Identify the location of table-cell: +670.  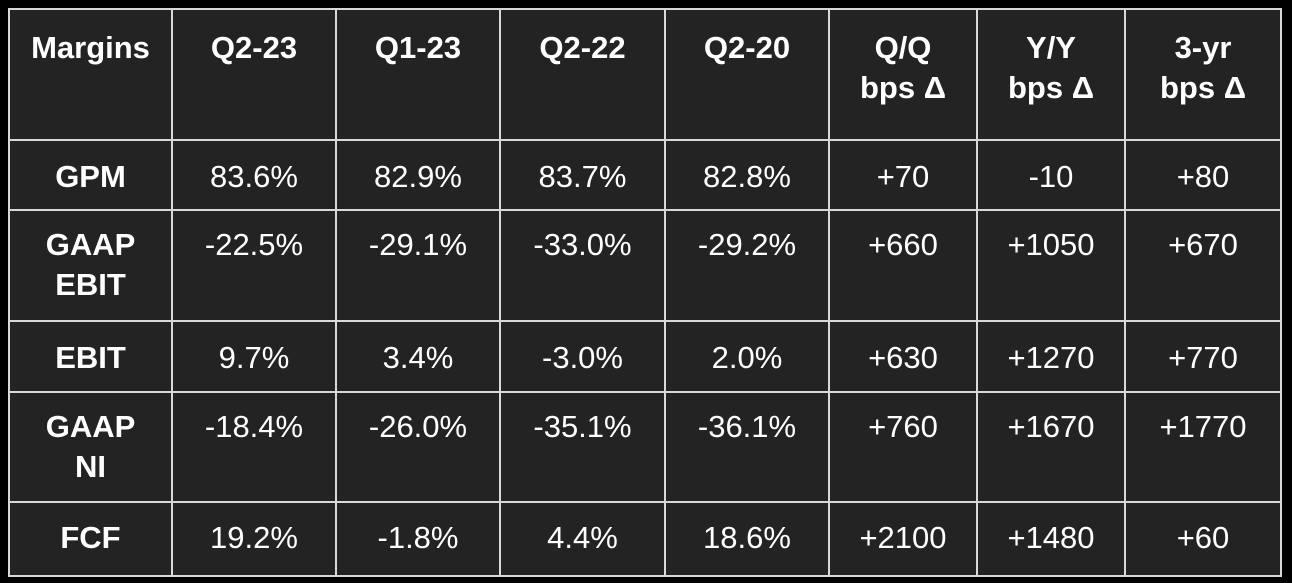
(1203, 265).